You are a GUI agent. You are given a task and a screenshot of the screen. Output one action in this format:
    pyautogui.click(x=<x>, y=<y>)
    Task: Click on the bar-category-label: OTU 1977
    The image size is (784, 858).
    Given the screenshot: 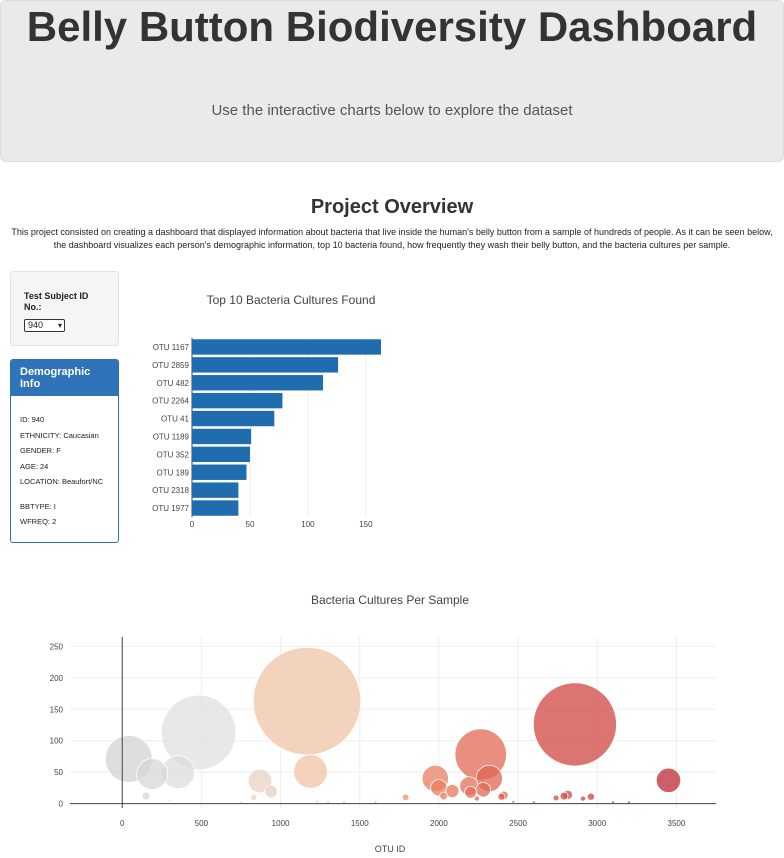 What is the action you would take?
    pyautogui.click(x=170, y=508)
    